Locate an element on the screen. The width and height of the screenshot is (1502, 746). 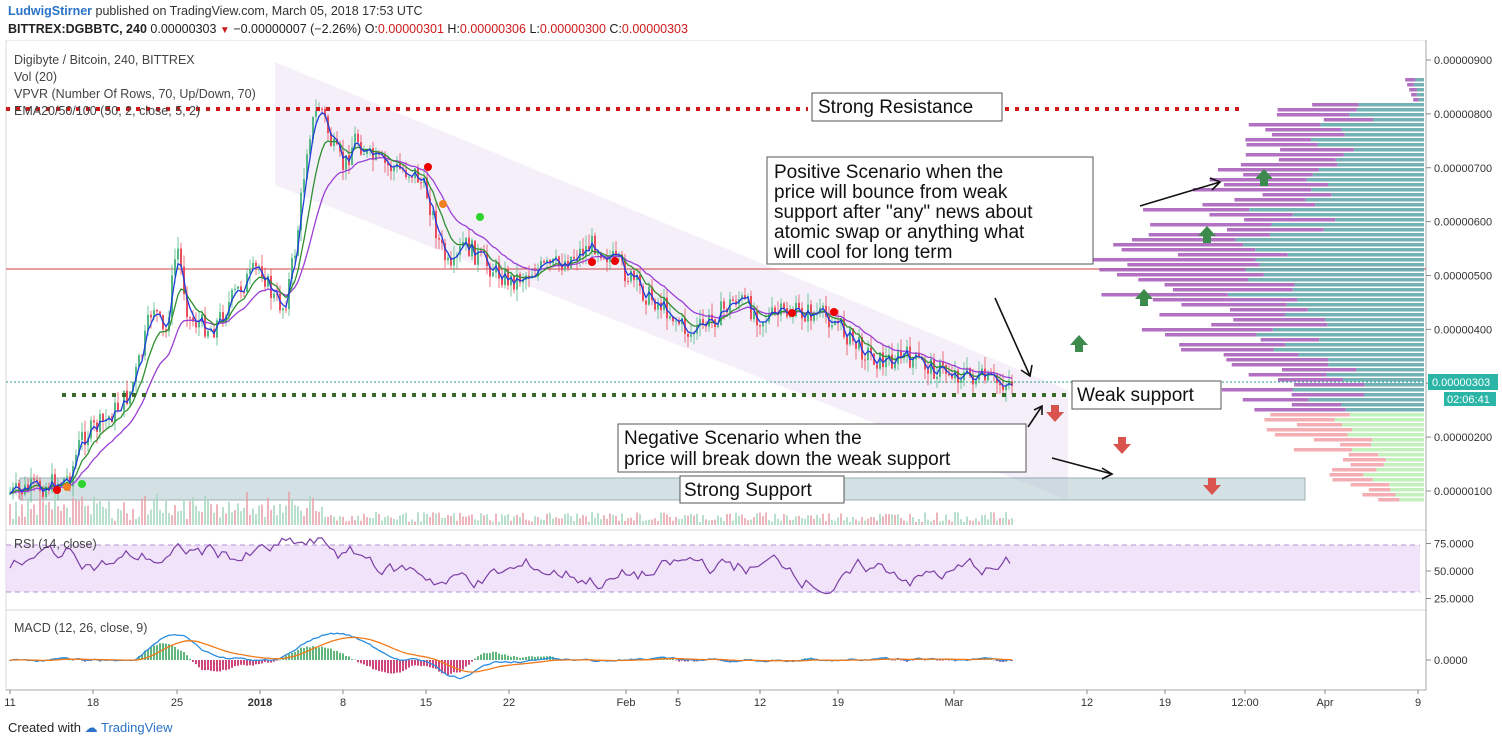
time-tick-label: 12 is located at coordinates (760, 703).